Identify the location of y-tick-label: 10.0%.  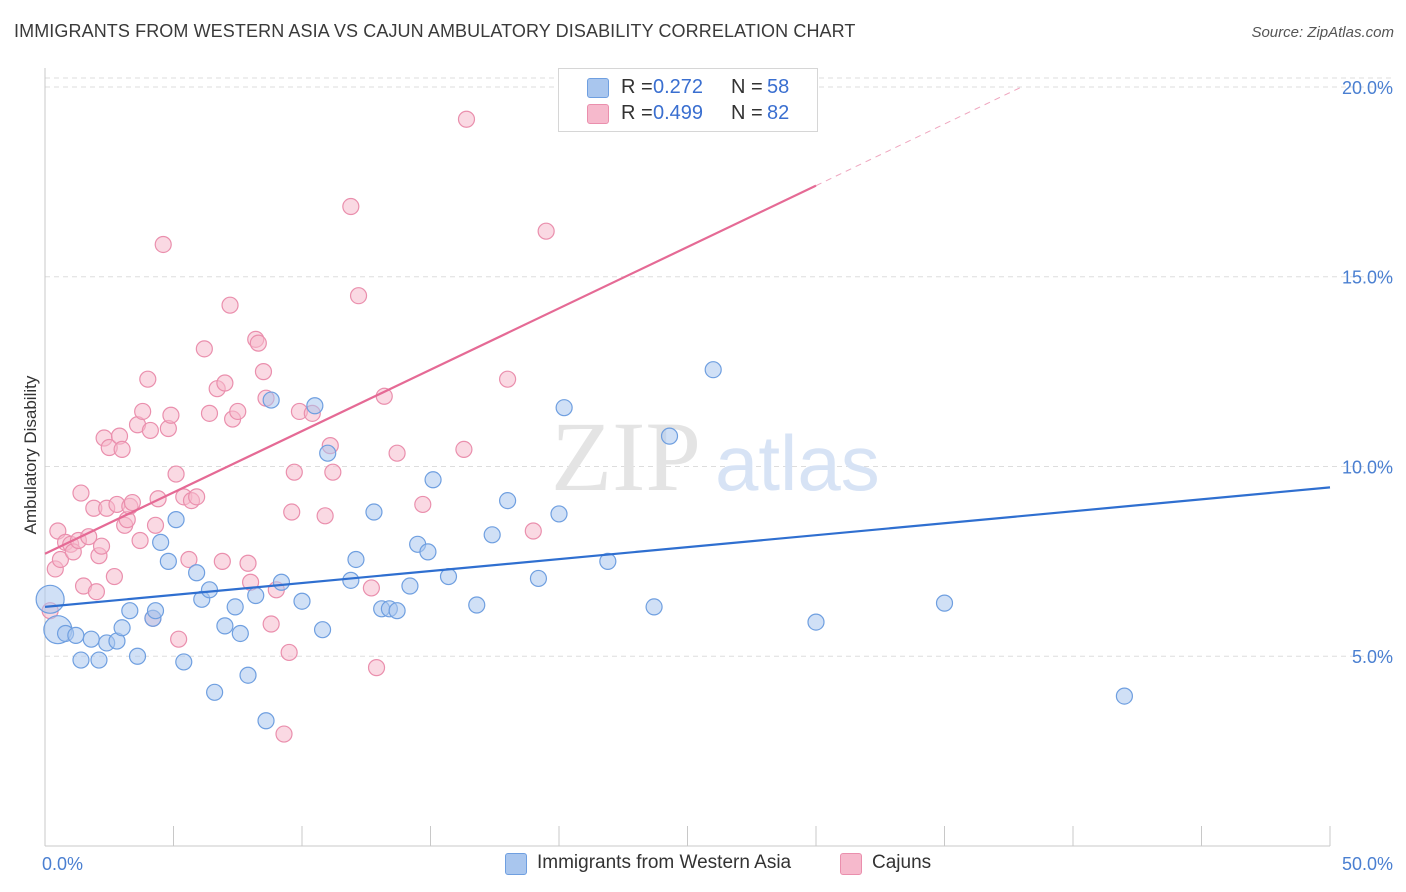
(1367, 467).